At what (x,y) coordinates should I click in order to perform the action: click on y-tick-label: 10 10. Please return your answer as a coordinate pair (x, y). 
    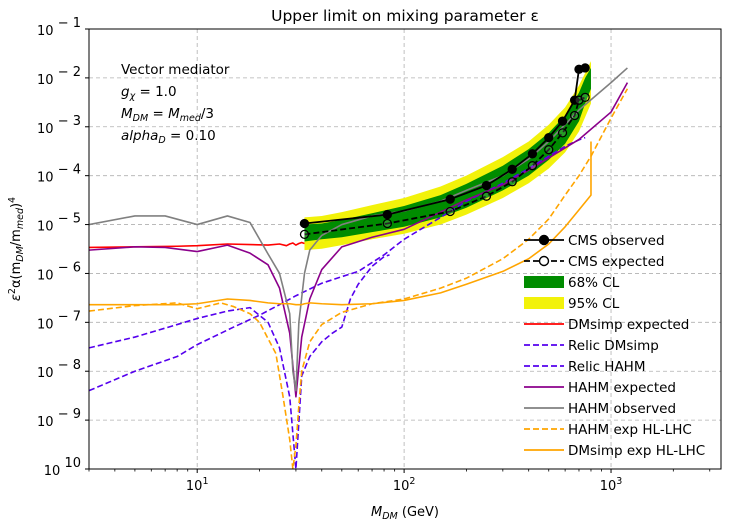
    Looking at the image, I should click on (62, 467).